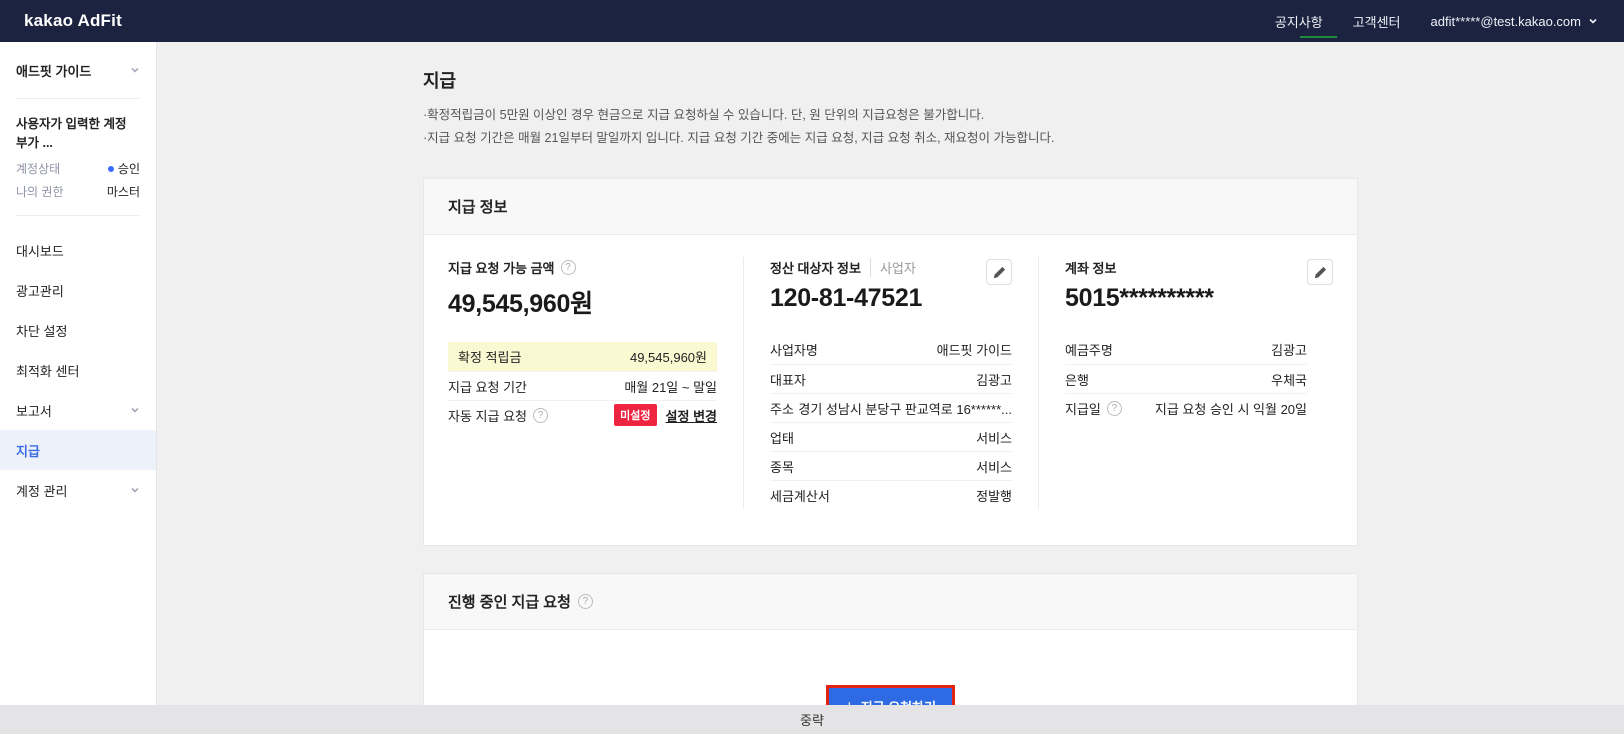 This screenshot has height=734, width=1624. I want to click on bank-account-column: 계좌 정보 5015********** 예금주명 김광고 은행 우체국, so click(1185, 383).